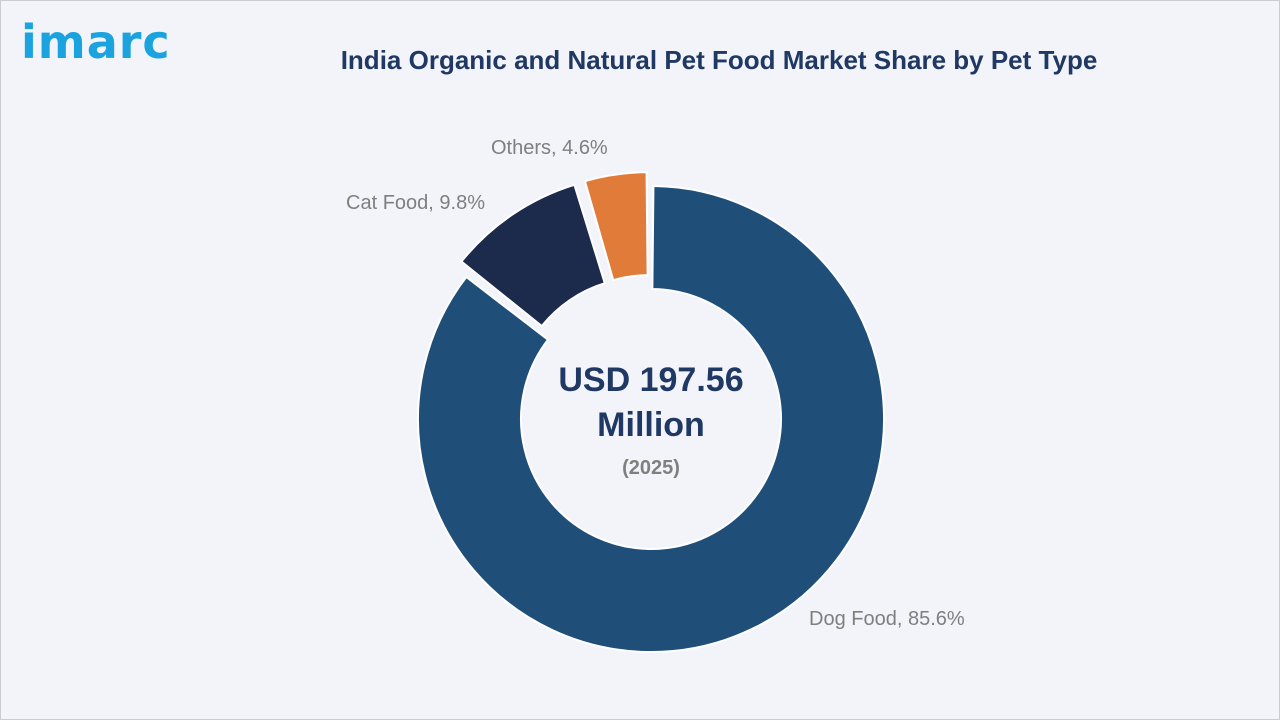 The image size is (1280, 720). I want to click on center-value-line2: Million, so click(651, 425).